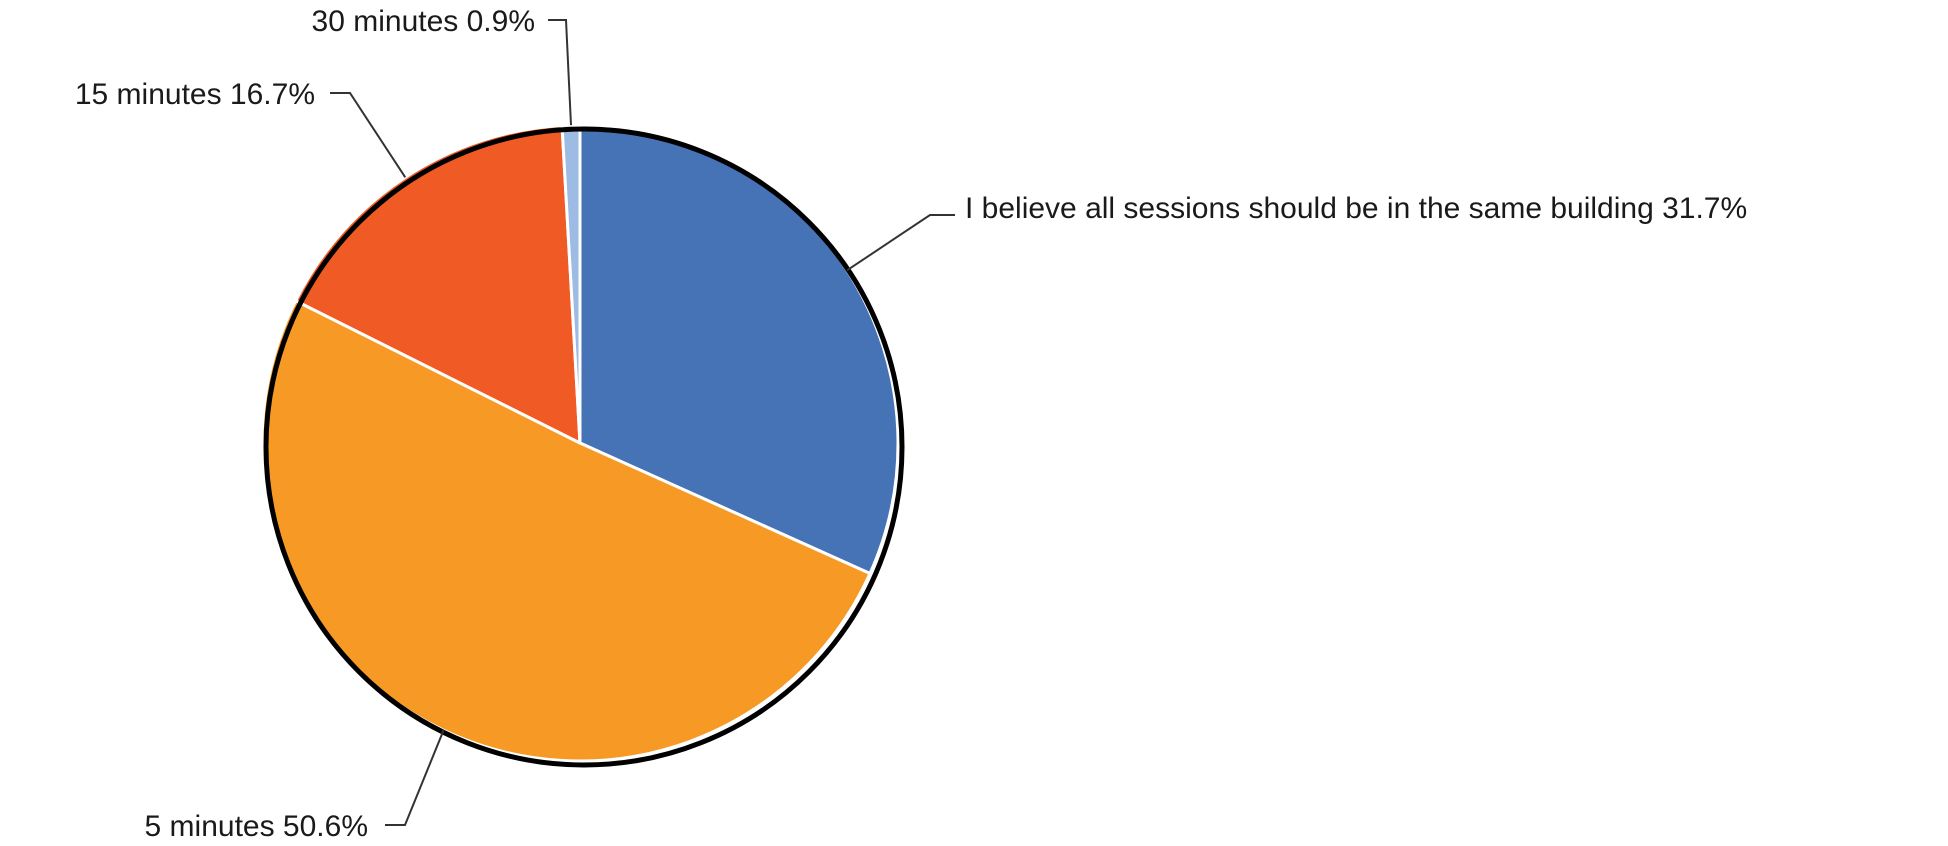  I want to click on leader-line-15-minutes, so click(368, 135).